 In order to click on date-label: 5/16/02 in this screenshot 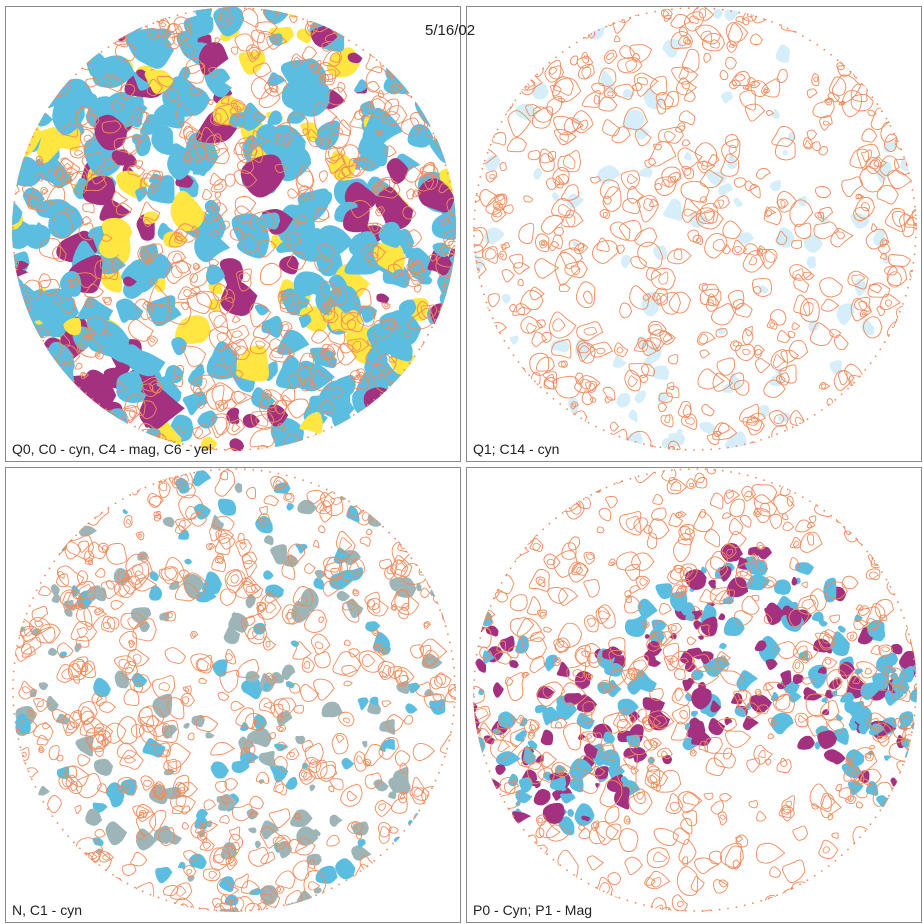, I will do `click(450, 30)`.